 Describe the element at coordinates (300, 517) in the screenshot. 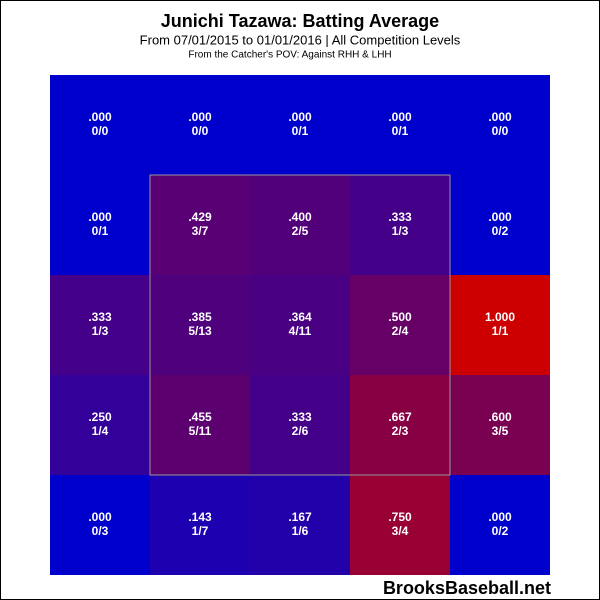

I see `cell-value-label: .167` at that location.